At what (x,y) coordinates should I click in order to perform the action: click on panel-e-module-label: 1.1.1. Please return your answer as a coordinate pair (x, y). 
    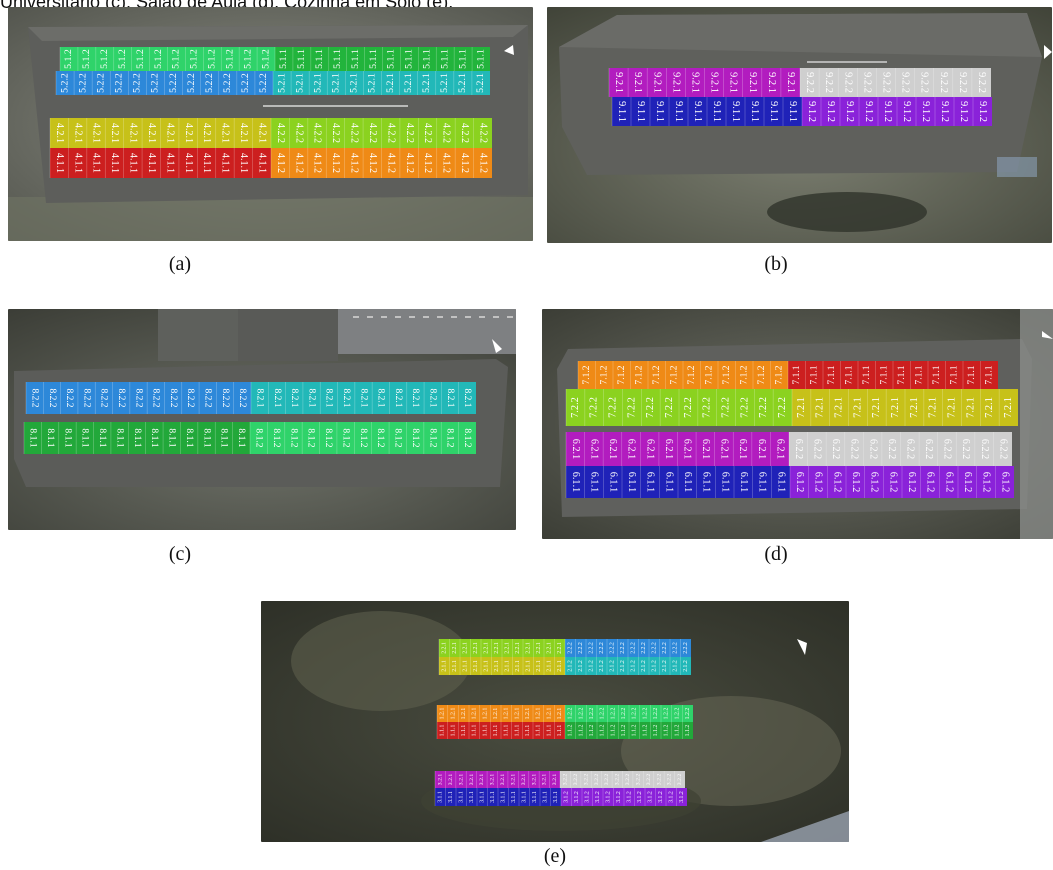
    Looking at the image, I should click on (496, 731).